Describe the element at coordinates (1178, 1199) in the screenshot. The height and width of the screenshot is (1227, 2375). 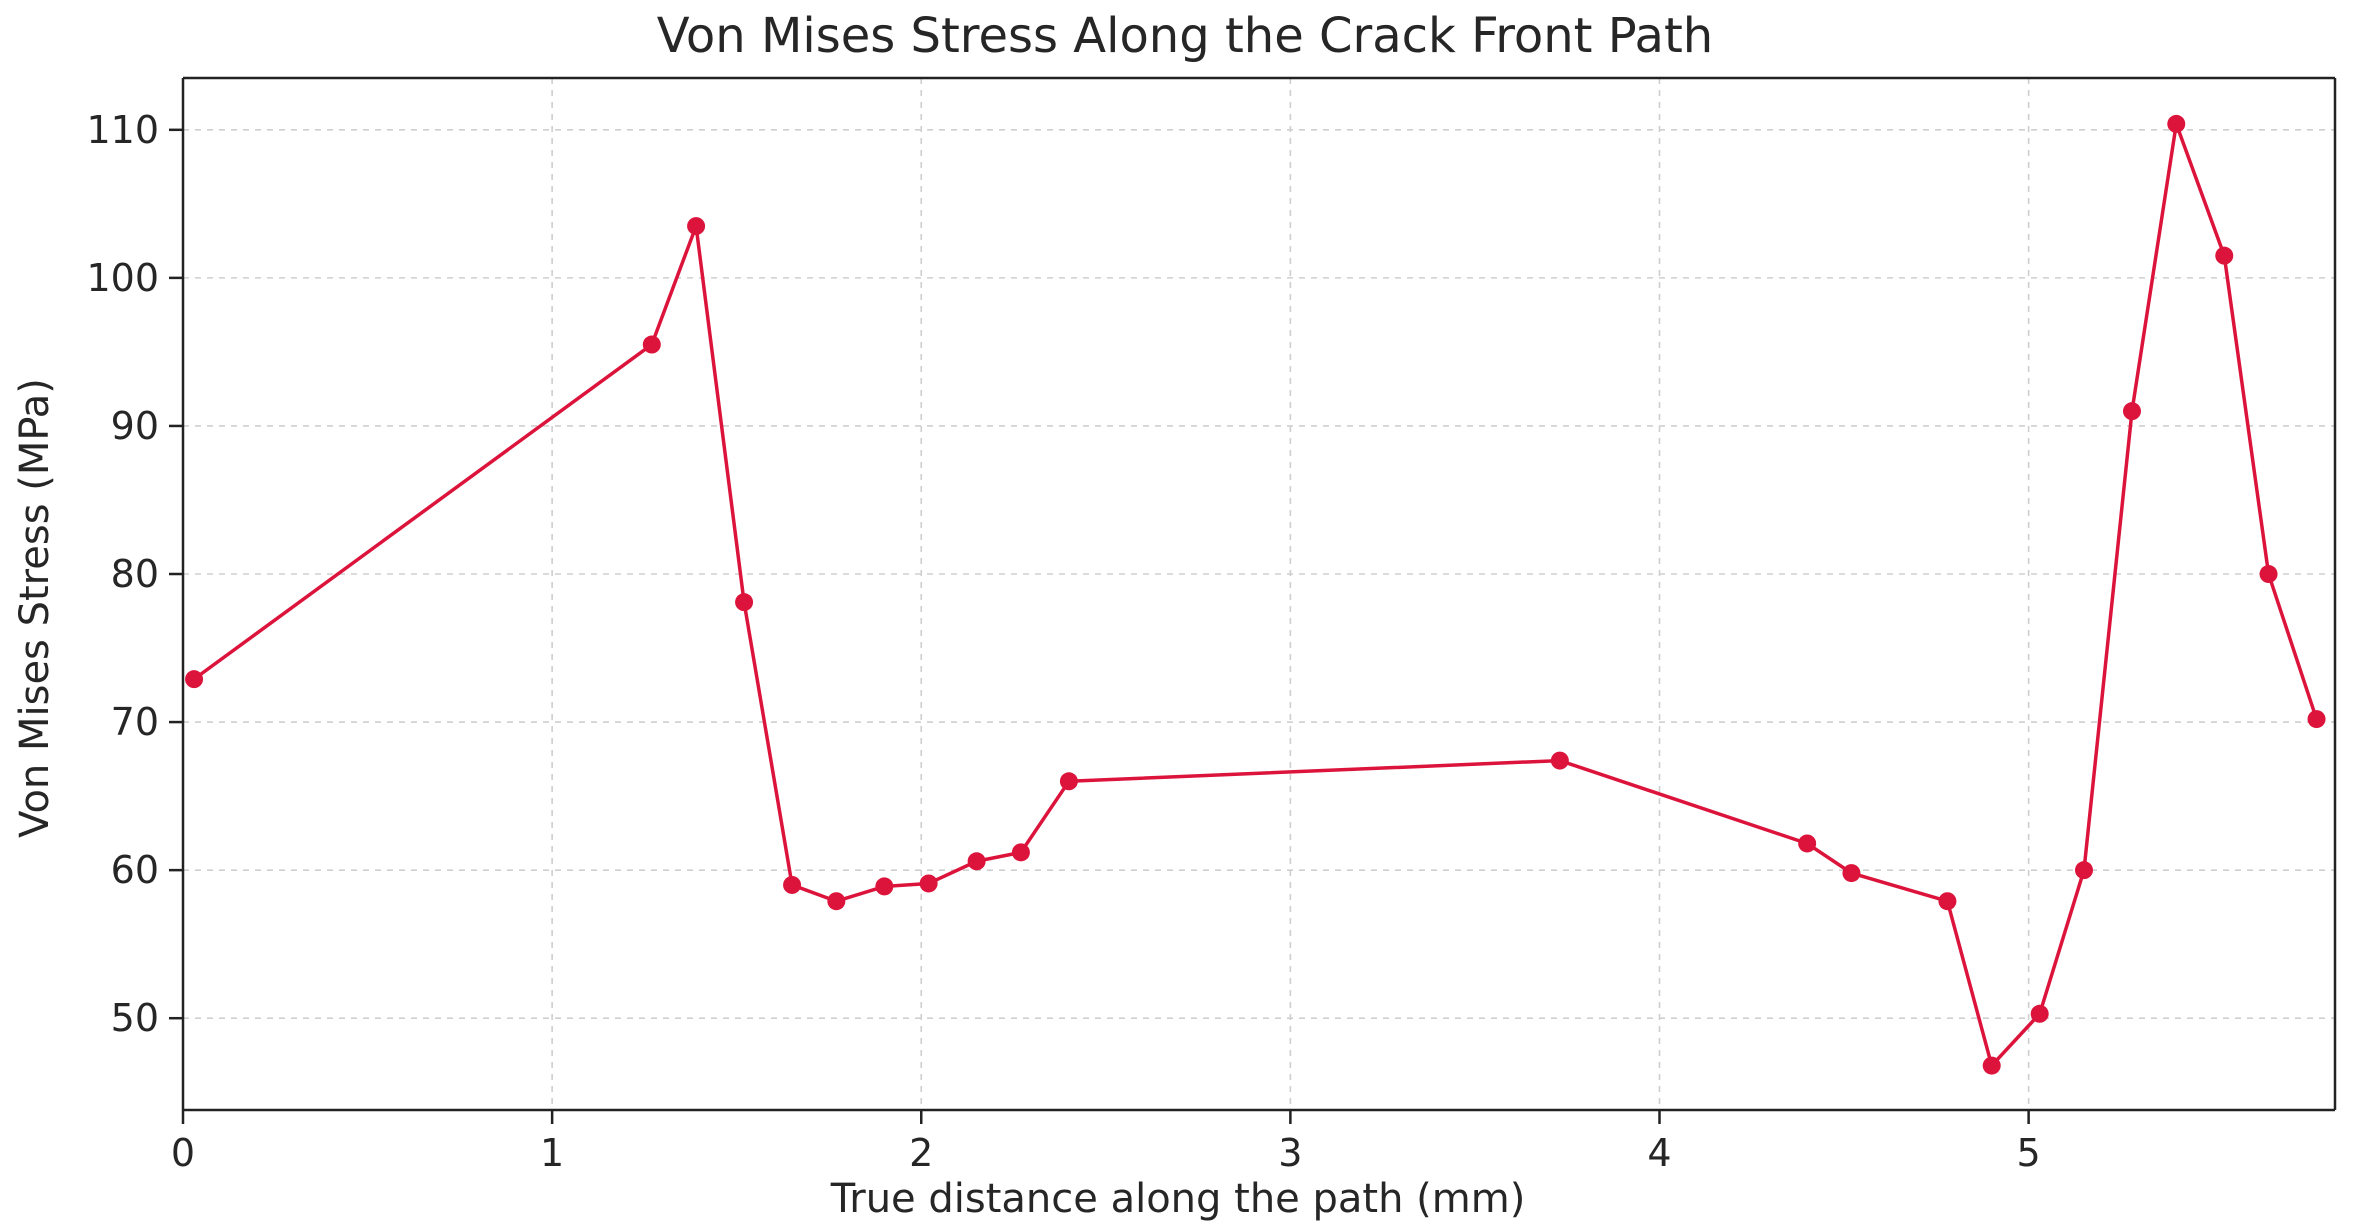
I see `x-axis-title: True distance along the path (mm)` at that location.